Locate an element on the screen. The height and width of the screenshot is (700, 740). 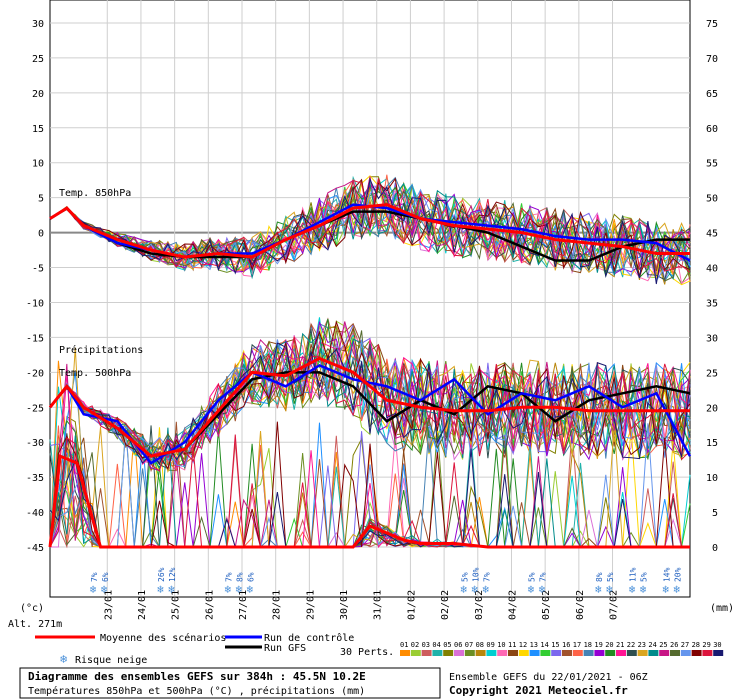
left-unit: (°c) is located at coordinates (32, 608).